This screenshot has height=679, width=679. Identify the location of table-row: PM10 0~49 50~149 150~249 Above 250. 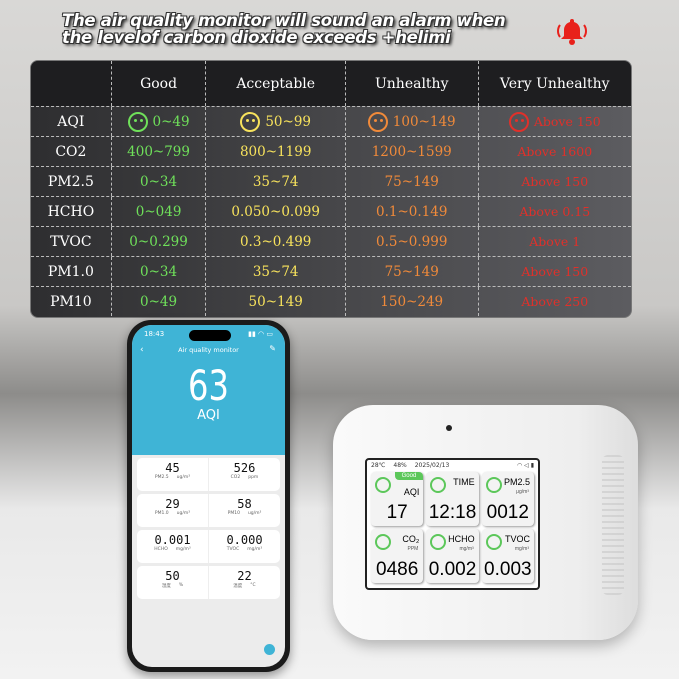
(331, 301).